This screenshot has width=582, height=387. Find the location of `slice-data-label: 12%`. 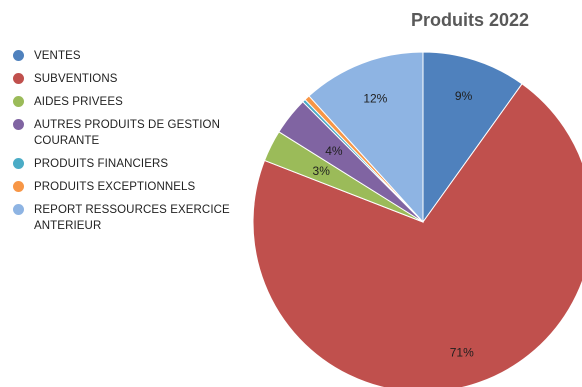

slice-data-label: 12% is located at coordinates (375, 98).